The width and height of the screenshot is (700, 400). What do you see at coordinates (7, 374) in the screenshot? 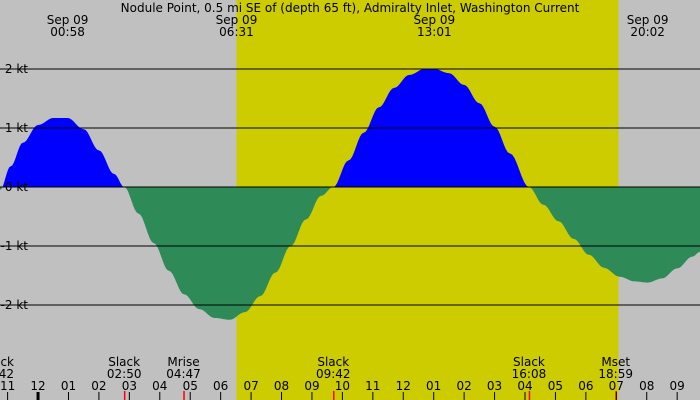
I see `bottom-event-time-0: 20:42` at bounding box center [7, 374].